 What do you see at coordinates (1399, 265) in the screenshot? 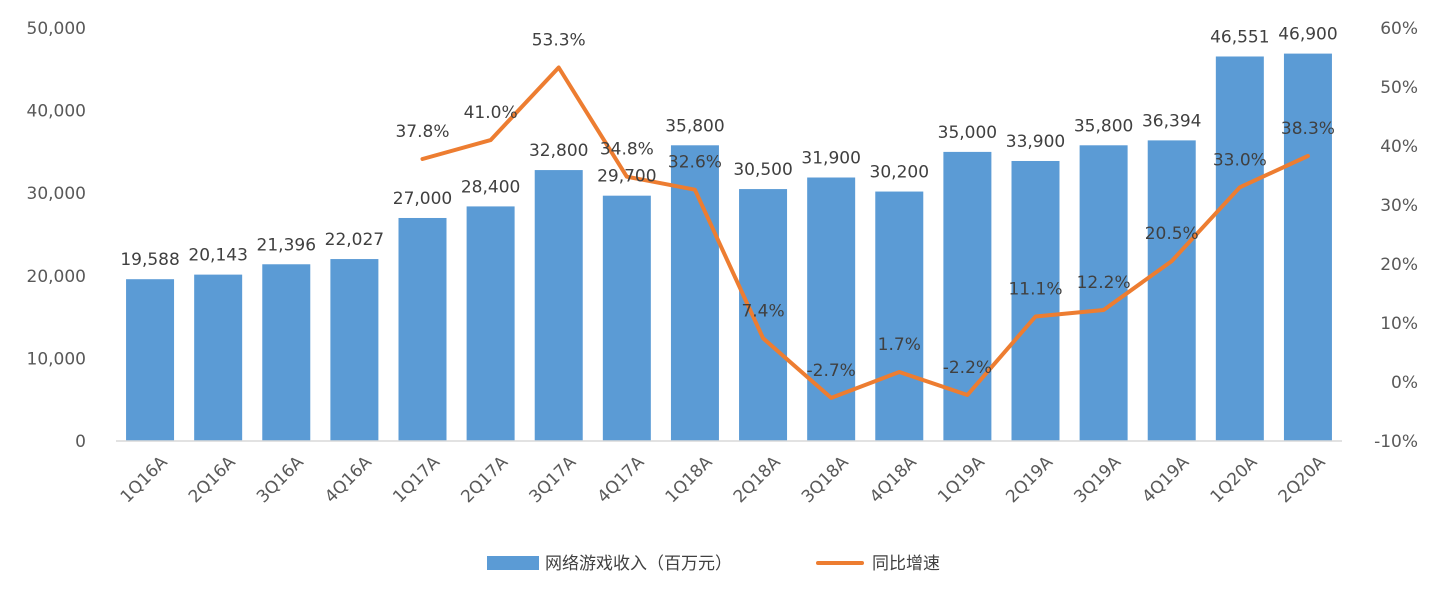
I see `right-axis-tick: 20%` at bounding box center [1399, 265].